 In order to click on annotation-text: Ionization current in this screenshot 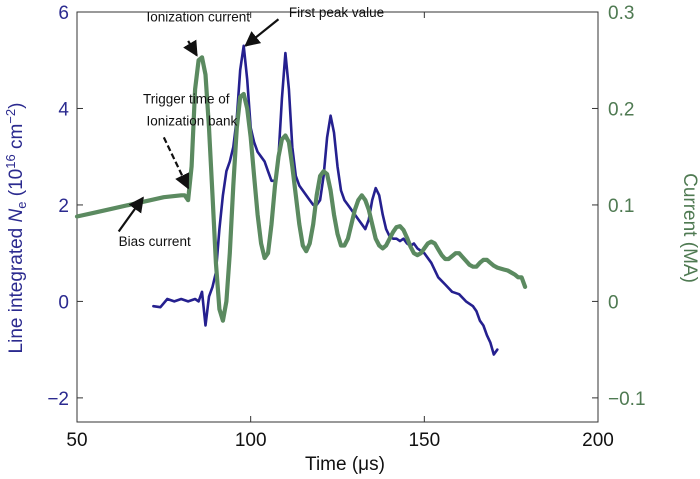, I will do `click(198, 17)`.